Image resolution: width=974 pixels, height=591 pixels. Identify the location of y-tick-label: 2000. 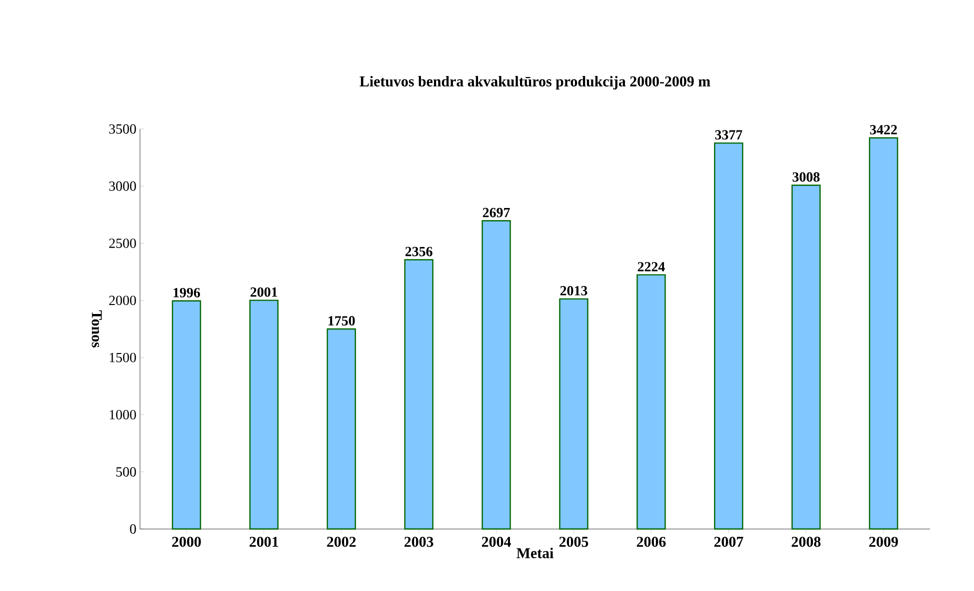
(122, 301).